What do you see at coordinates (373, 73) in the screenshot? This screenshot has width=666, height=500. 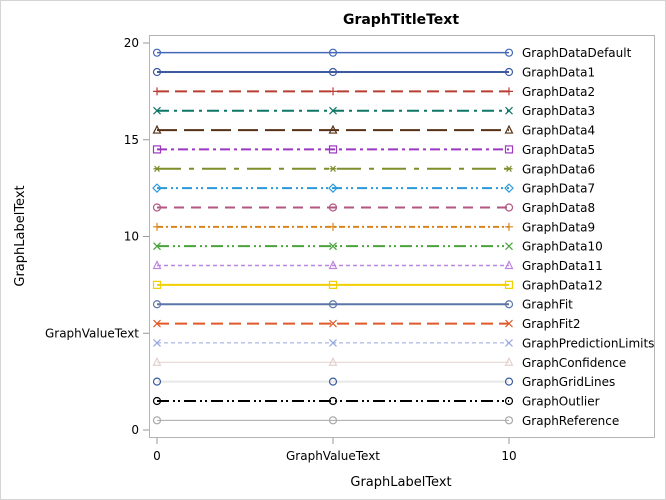 I see `series-graphdata1: GraphData1` at bounding box center [373, 73].